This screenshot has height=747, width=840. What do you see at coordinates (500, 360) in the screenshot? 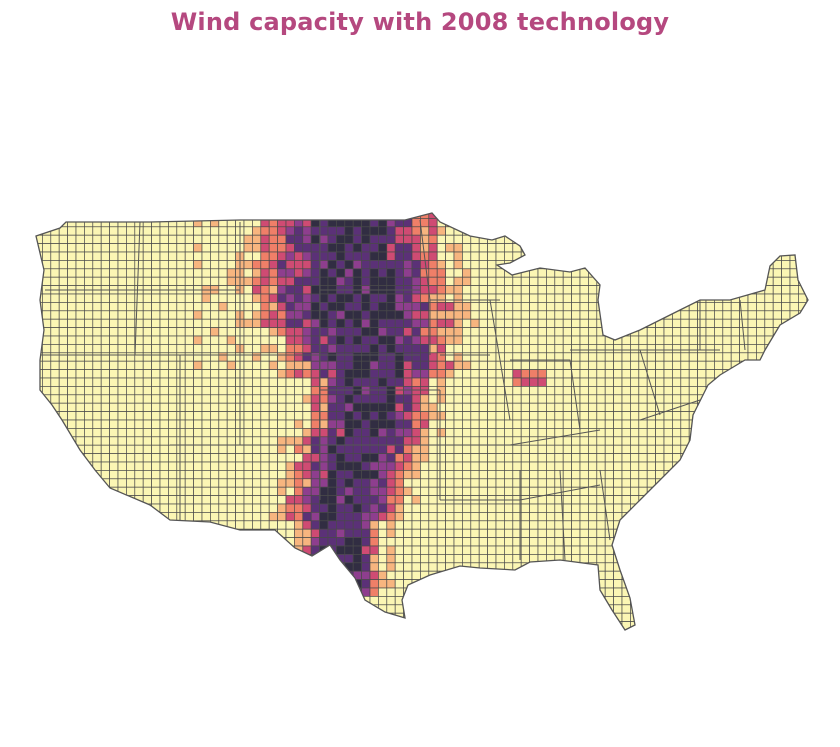
I see `state-border` at bounding box center [500, 360].